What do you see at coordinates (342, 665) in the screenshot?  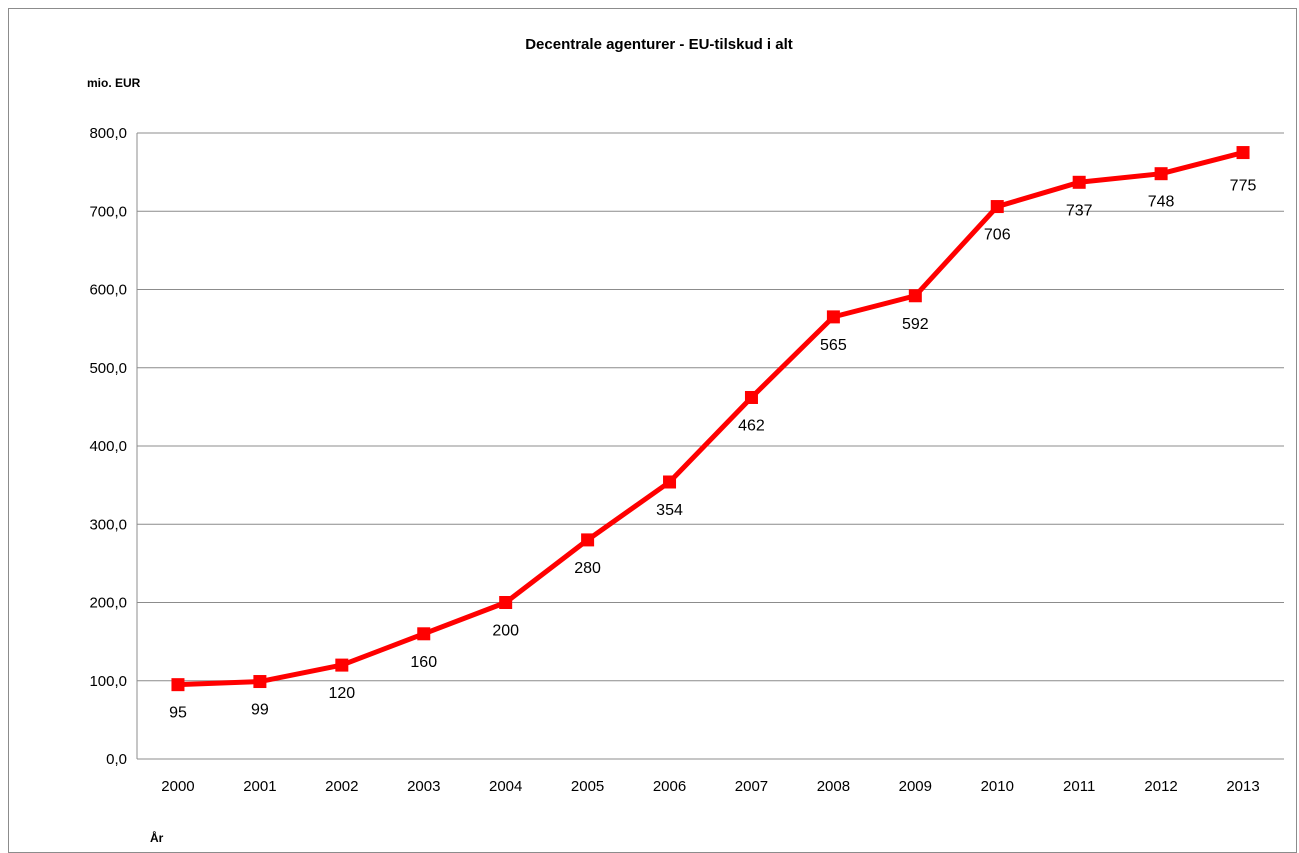 I see `data-point-2002` at bounding box center [342, 665].